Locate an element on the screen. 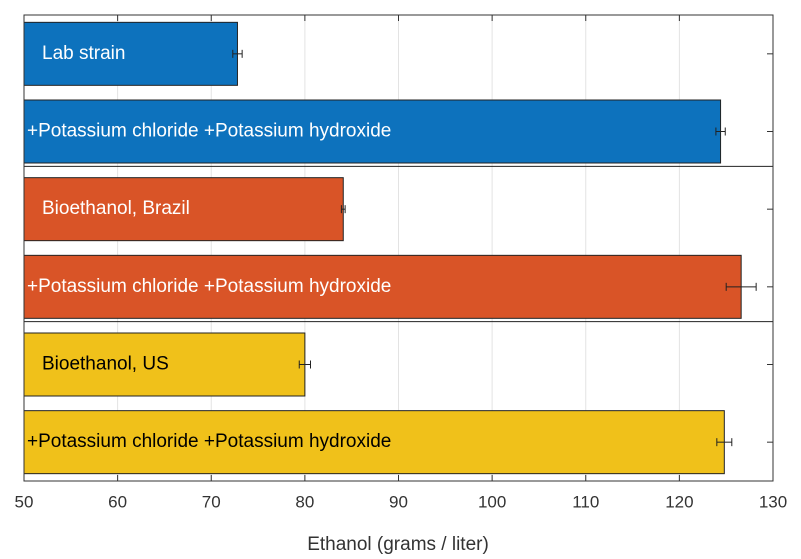 This screenshot has height=559, width=801. x-tick-label: 50 is located at coordinates (24, 501).